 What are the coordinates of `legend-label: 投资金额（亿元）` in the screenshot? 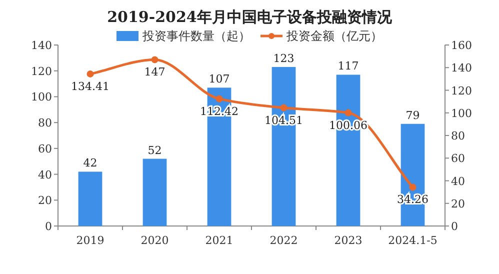 It's located at (334, 36).